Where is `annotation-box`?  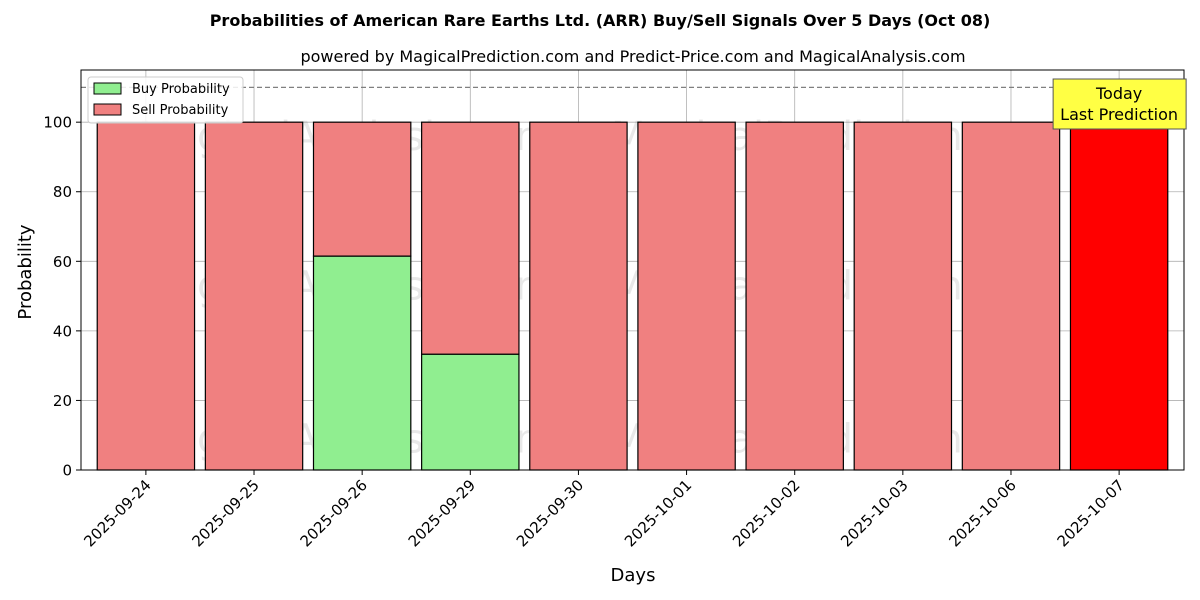
annotation-box is located at coordinates (1119, 104).